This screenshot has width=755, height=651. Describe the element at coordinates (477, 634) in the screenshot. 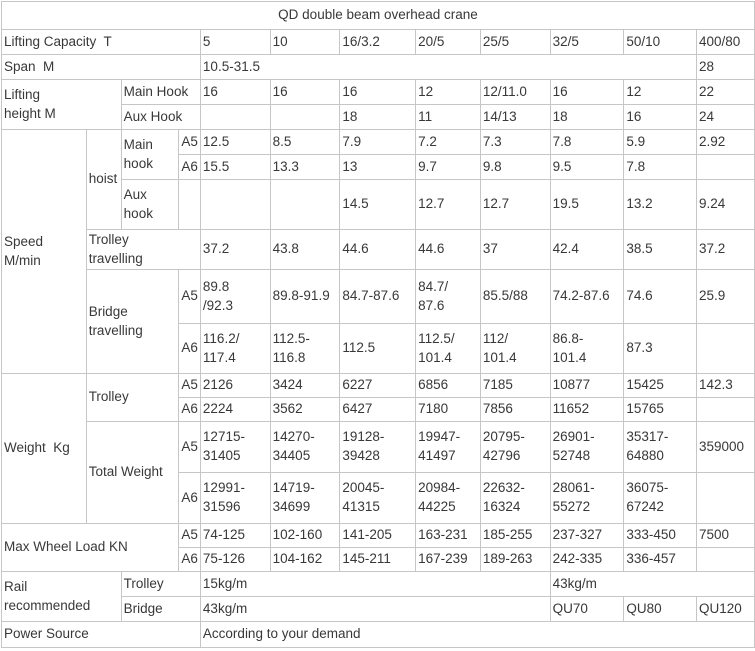

I see `power-source-value: According to your demand` at that location.